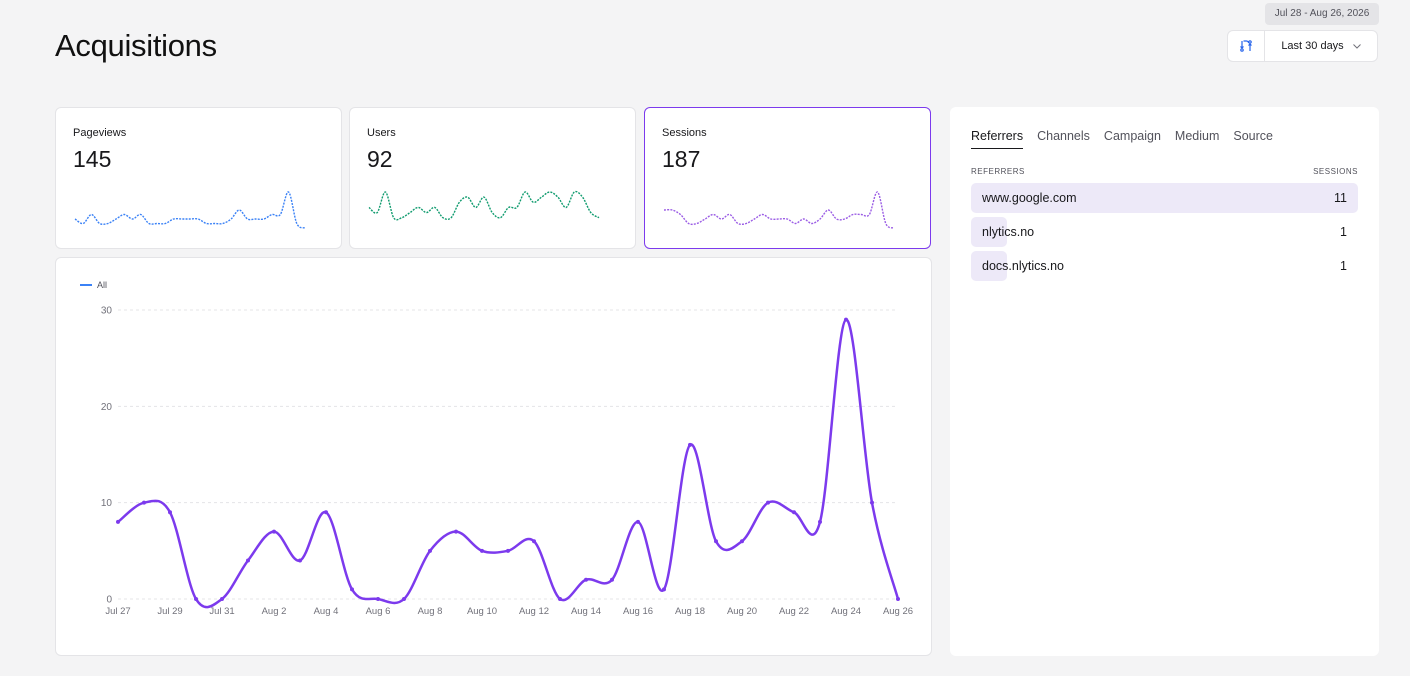 Image resolution: width=1410 pixels, height=676 pixels. What do you see at coordinates (92, 159) in the screenshot?
I see `stat-value: 145` at bounding box center [92, 159].